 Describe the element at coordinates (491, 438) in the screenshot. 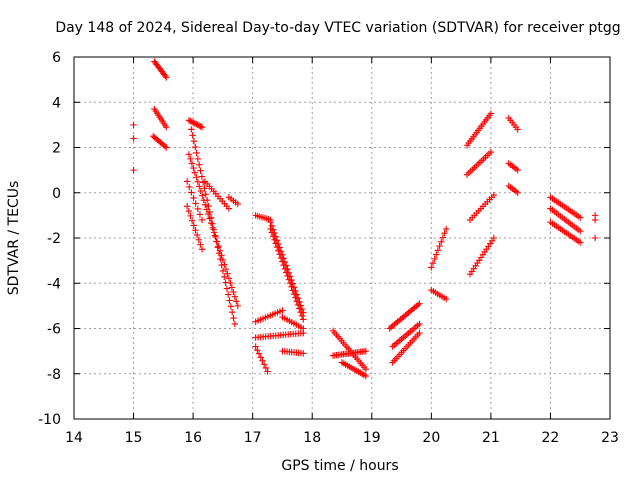

I see `x-tick-label: 21` at that location.